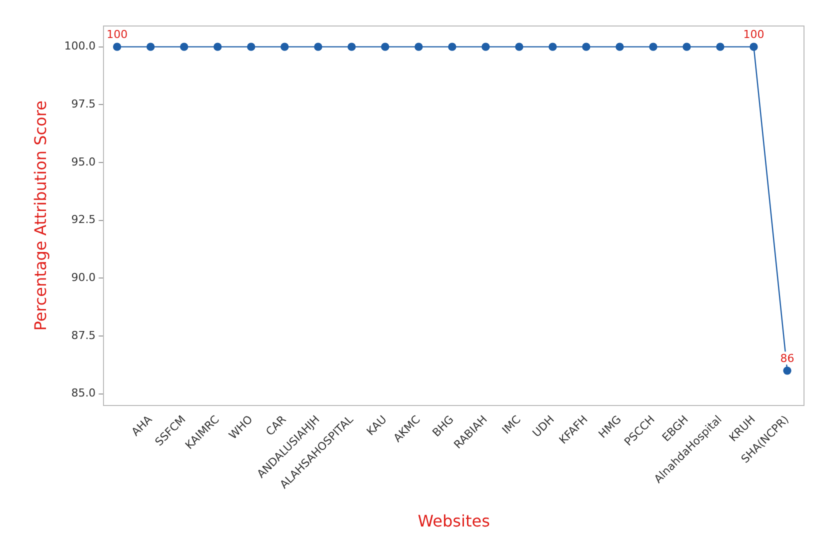  Describe the element at coordinates (83, 161) in the screenshot. I see `y-tick-label: 95.0` at that location.